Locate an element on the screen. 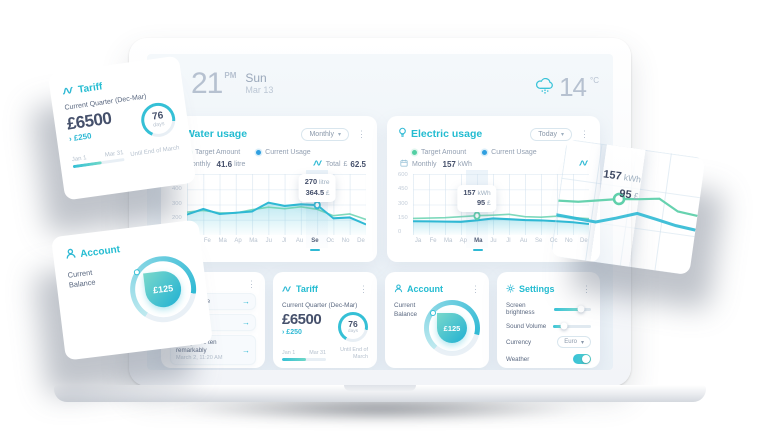 This screenshot has height=448, width=759. calendar-icon is located at coordinates (404, 164).